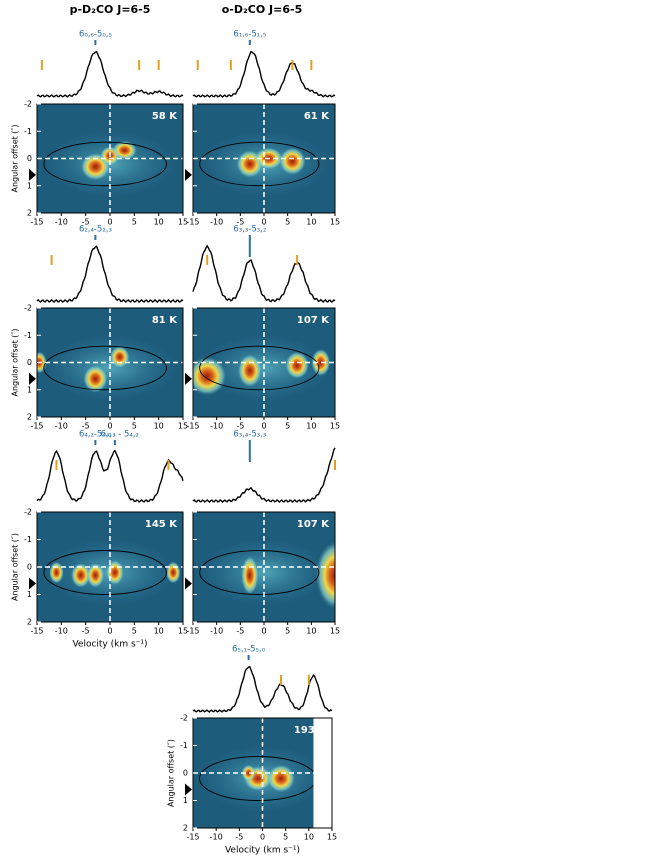 The width and height of the screenshot is (653, 856). What do you see at coordinates (249, 650) in the screenshot?
I see `line-label: 6₅,₁-5₅,₀` at bounding box center [249, 650].